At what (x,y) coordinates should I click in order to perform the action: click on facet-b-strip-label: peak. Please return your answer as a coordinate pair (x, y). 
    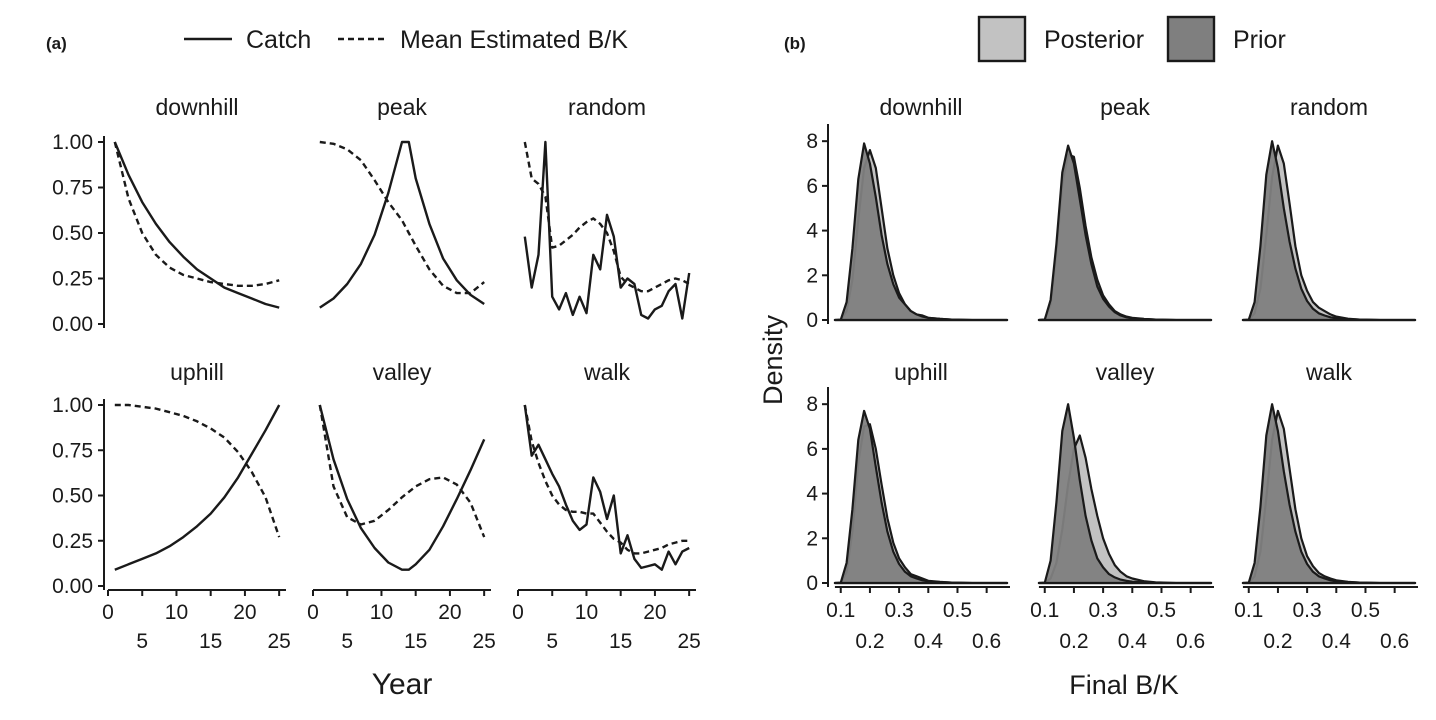
    Looking at the image, I should click on (1125, 107).